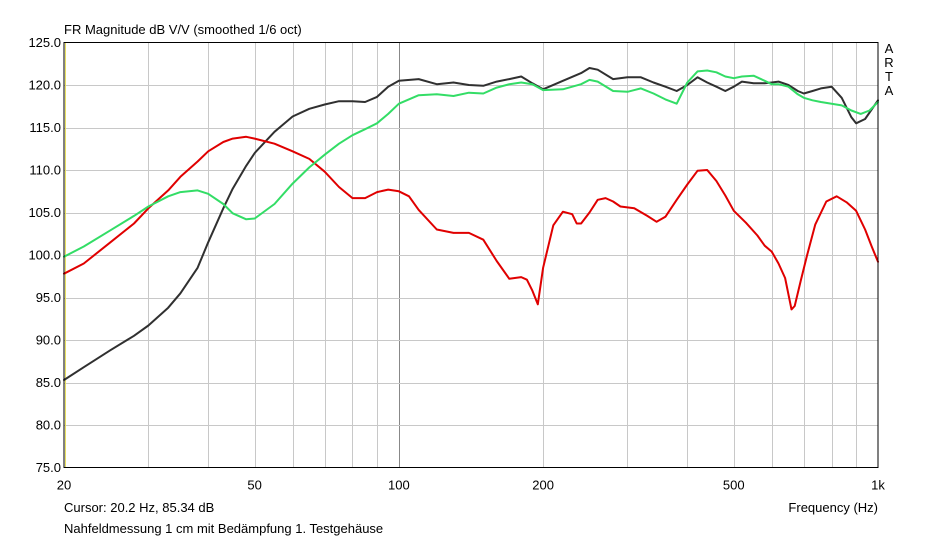  I want to click on y-tick-label: 90.0, so click(48, 340).